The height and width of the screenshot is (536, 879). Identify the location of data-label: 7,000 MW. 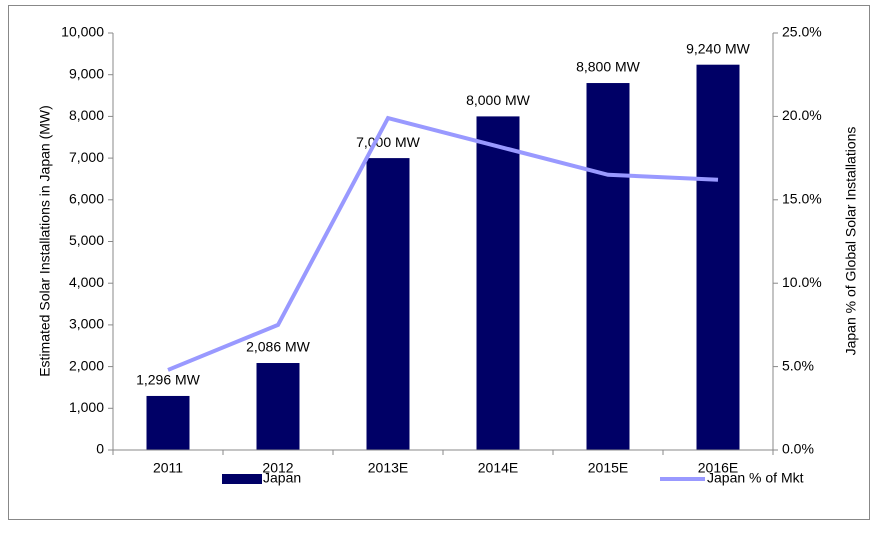
(388, 142).